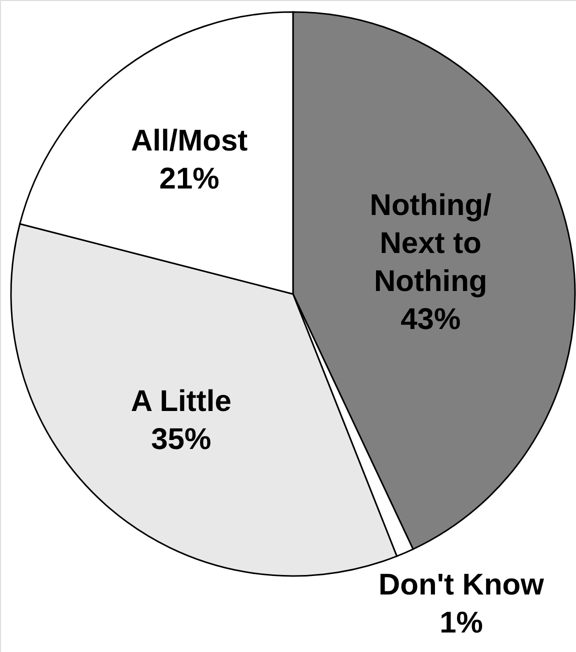  I want to click on slice-label: A Little, so click(181, 401).